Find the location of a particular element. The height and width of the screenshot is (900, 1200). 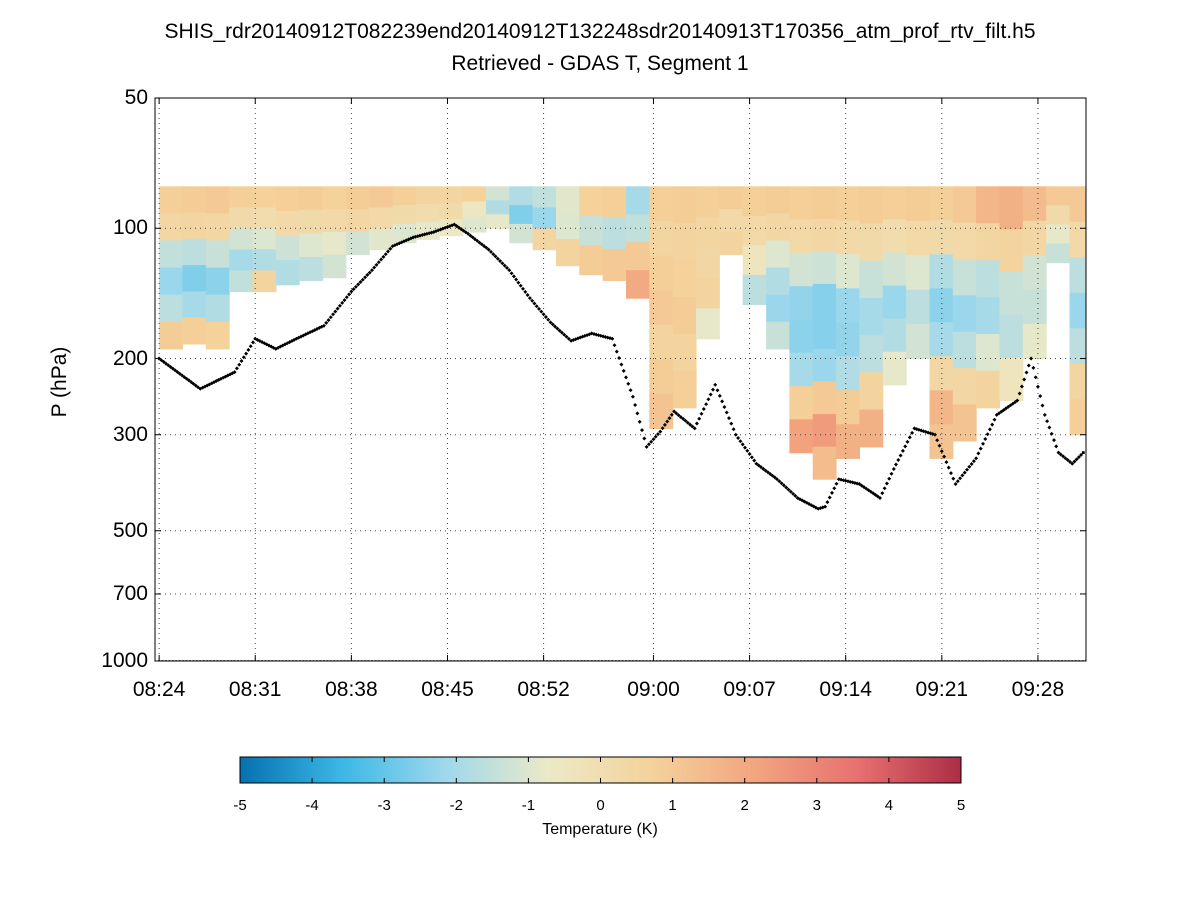

colorbar-tick-label: -5 is located at coordinates (240, 805).